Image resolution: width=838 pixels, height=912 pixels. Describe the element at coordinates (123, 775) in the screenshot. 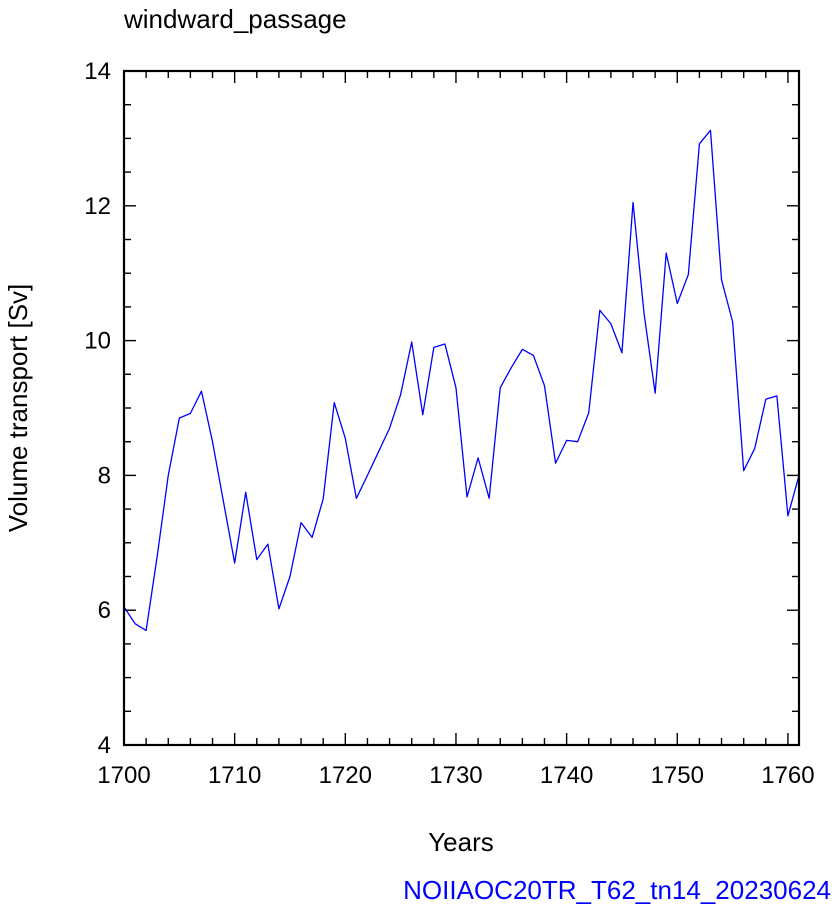

I see `x-tick-label: 1700` at that location.